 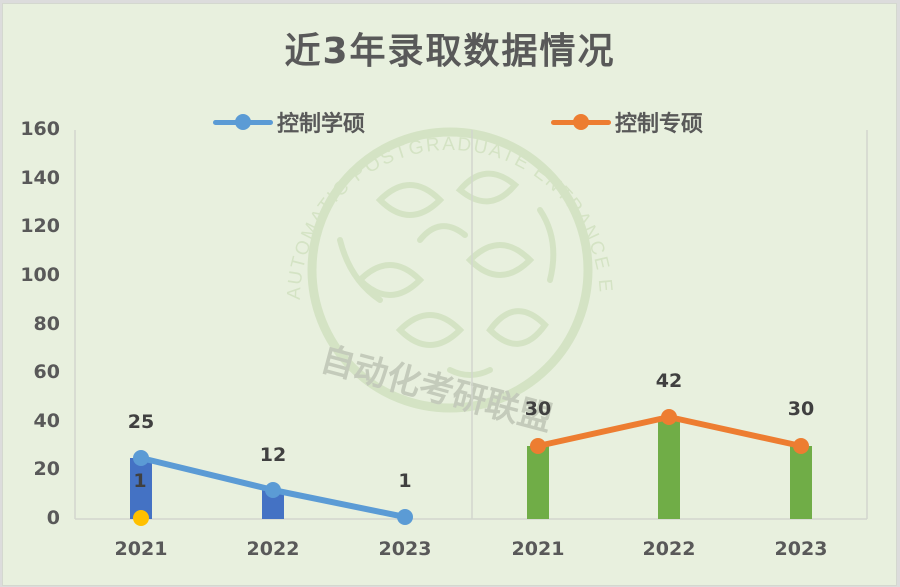 What do you see at coordinates (273, 455) in the screenshot?
I see `data-label: 12` at bounding box center [273, 455].